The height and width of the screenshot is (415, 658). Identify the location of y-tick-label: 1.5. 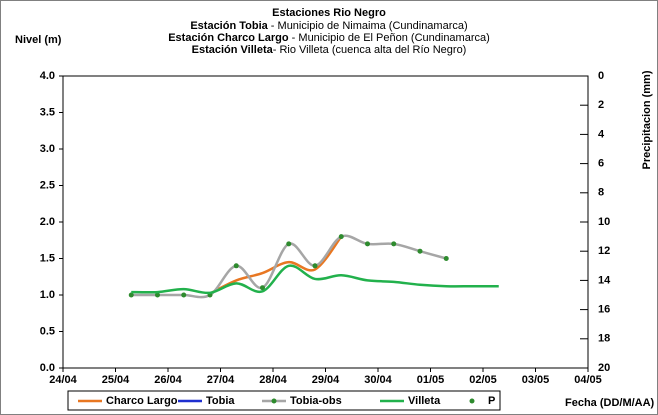
(47, 258).